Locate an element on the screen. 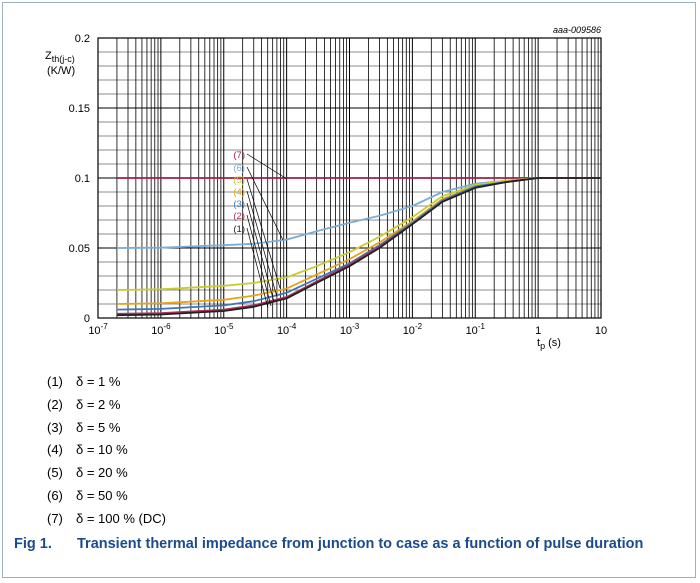 This screenshot has height=583, width=700. y-tick-label: 0.1 is located at coordinates (82, 179).